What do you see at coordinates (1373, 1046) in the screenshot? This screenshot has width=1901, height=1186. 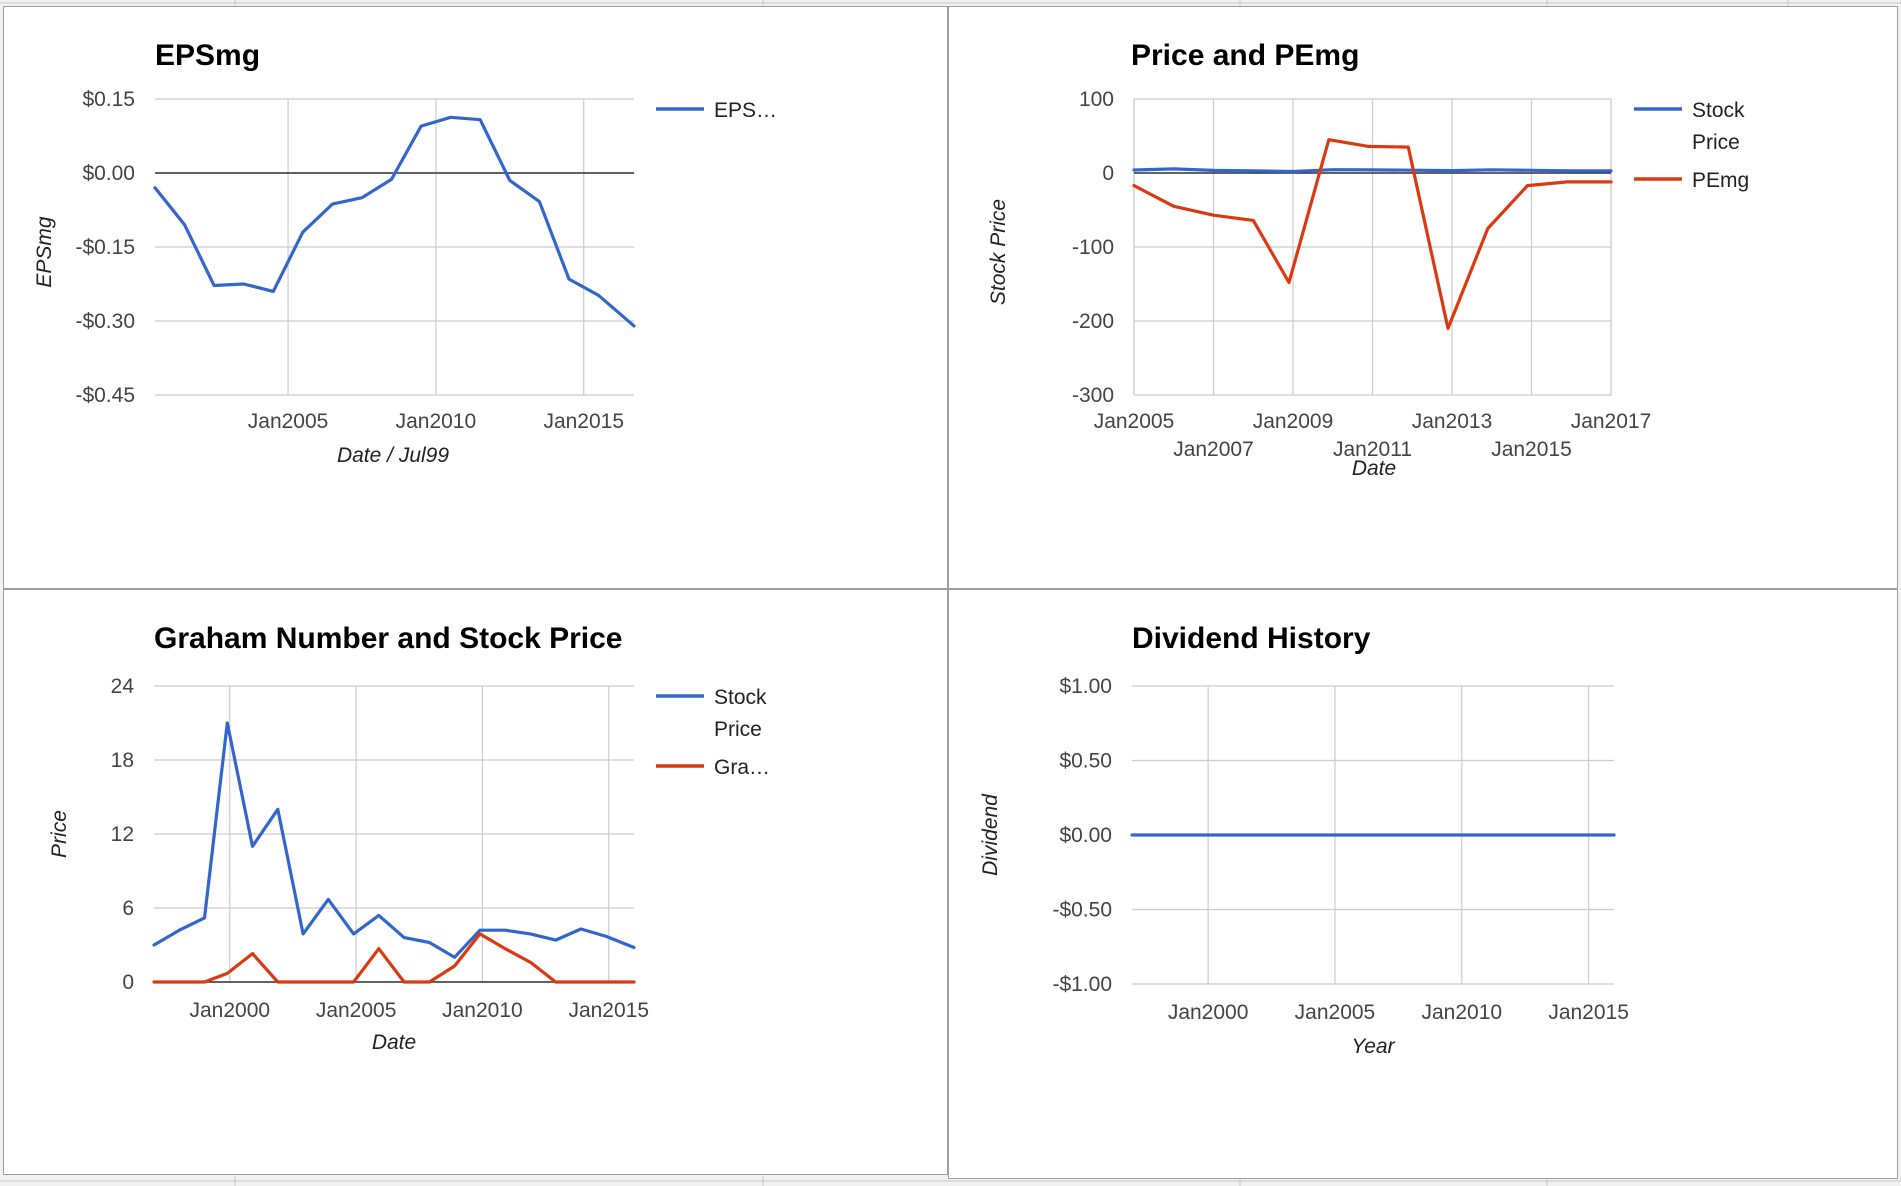 I see `x-axis-label: Year` at bounding box center [1373, 1046].